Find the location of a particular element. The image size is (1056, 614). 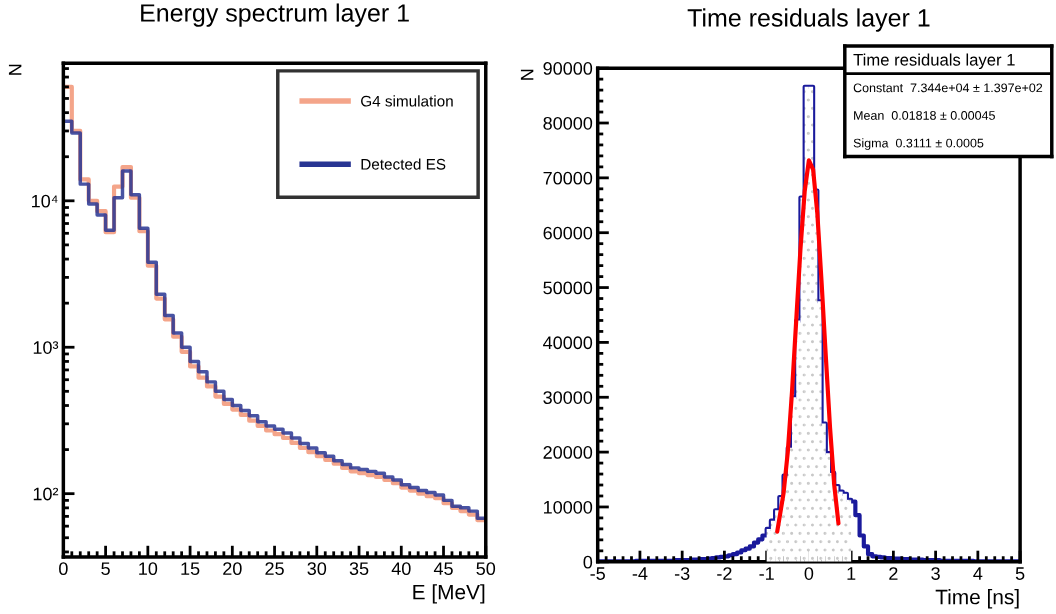

x-tick-label: 50 is located at coordinates (486, 569).